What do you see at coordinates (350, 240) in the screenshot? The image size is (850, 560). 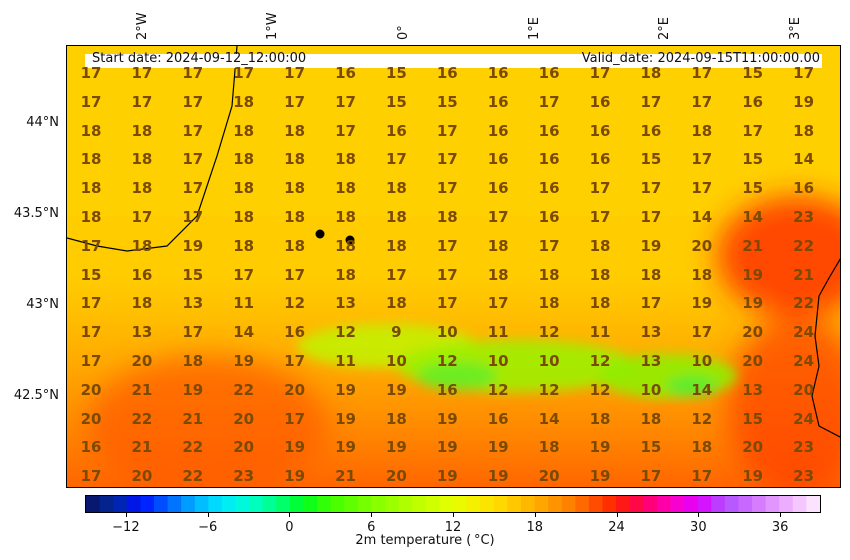 I see `city-dot` at bounding box center [350, 240].